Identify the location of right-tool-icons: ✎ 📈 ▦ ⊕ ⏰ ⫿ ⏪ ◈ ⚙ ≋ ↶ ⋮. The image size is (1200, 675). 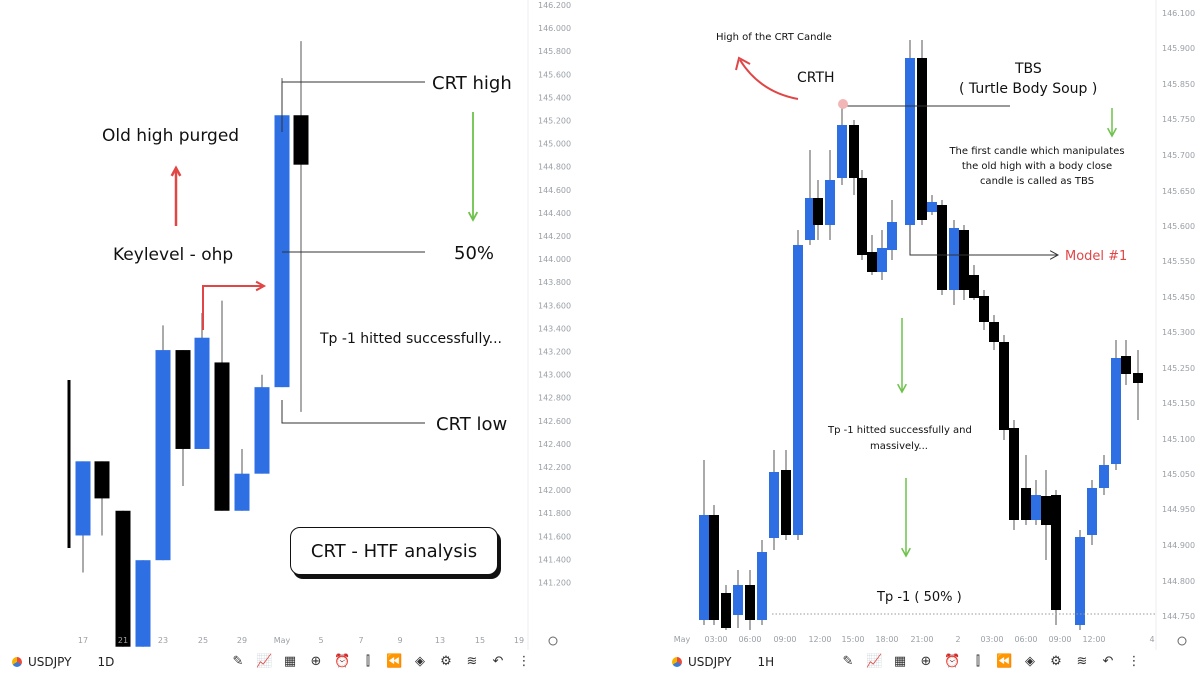
(991, 662).